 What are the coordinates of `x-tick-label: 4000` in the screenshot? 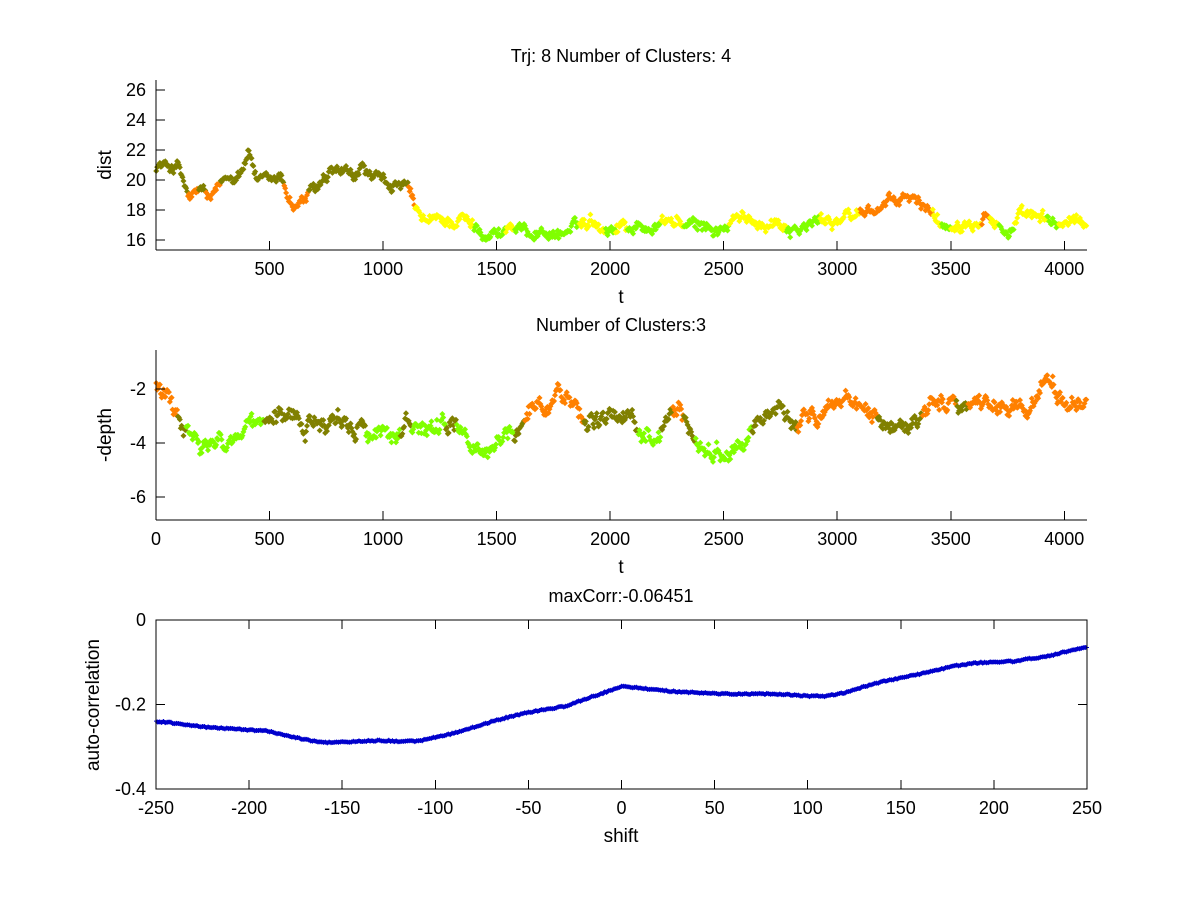 It's located at (1064, 269).